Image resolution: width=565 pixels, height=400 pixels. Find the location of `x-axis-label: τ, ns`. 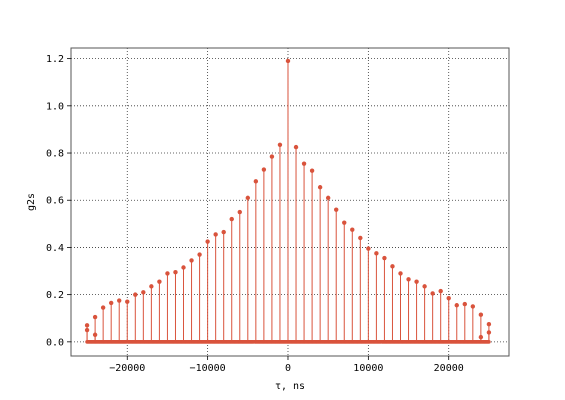

x-axis-label: τ, ns is located at coordinates (290, 386).